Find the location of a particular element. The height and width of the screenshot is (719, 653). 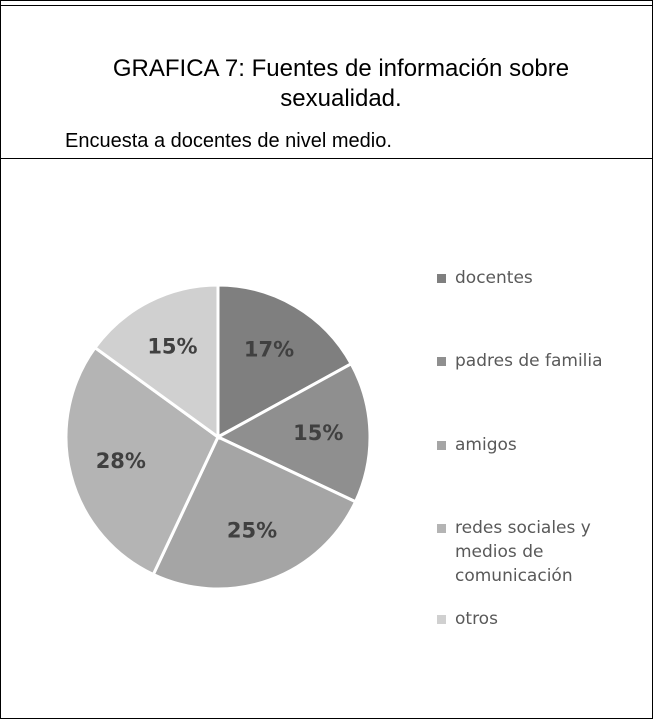

legend-label: otros is located at coordinates (476, 619).